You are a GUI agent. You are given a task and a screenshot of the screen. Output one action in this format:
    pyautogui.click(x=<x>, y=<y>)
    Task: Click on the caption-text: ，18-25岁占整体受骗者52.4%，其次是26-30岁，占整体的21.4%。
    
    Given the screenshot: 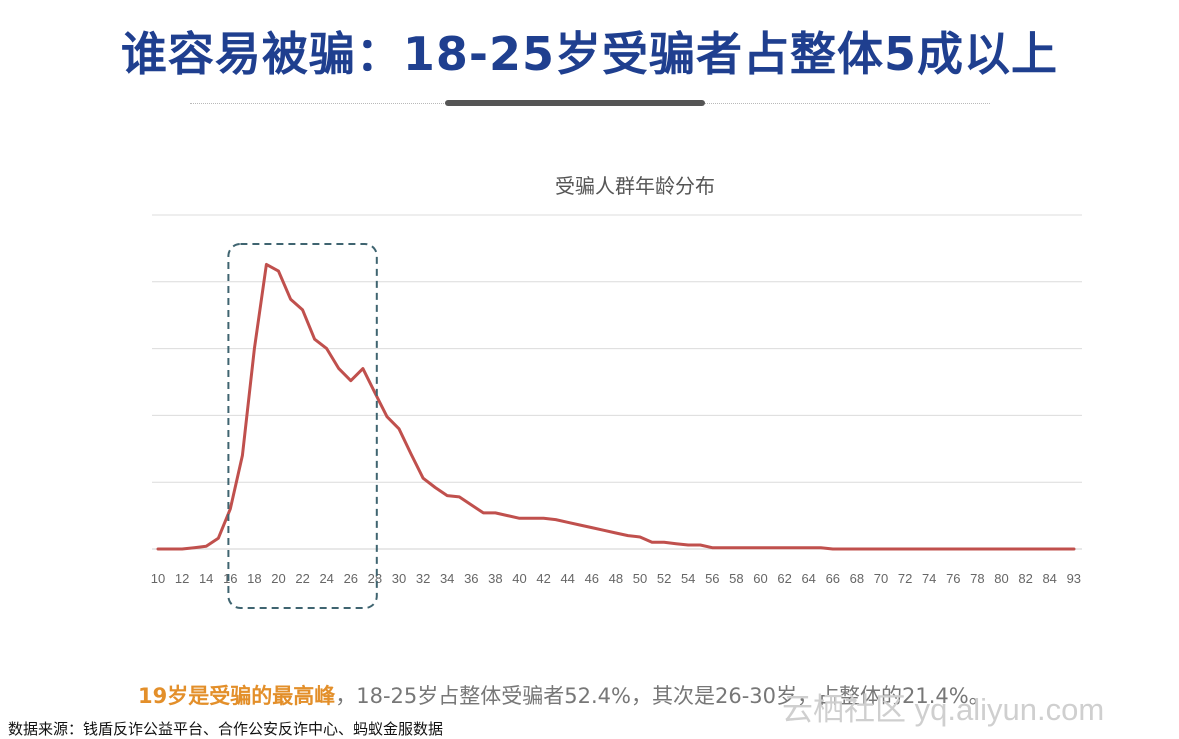 What is the action you would take?
    pyautogui.click(x=662, y=696)
    